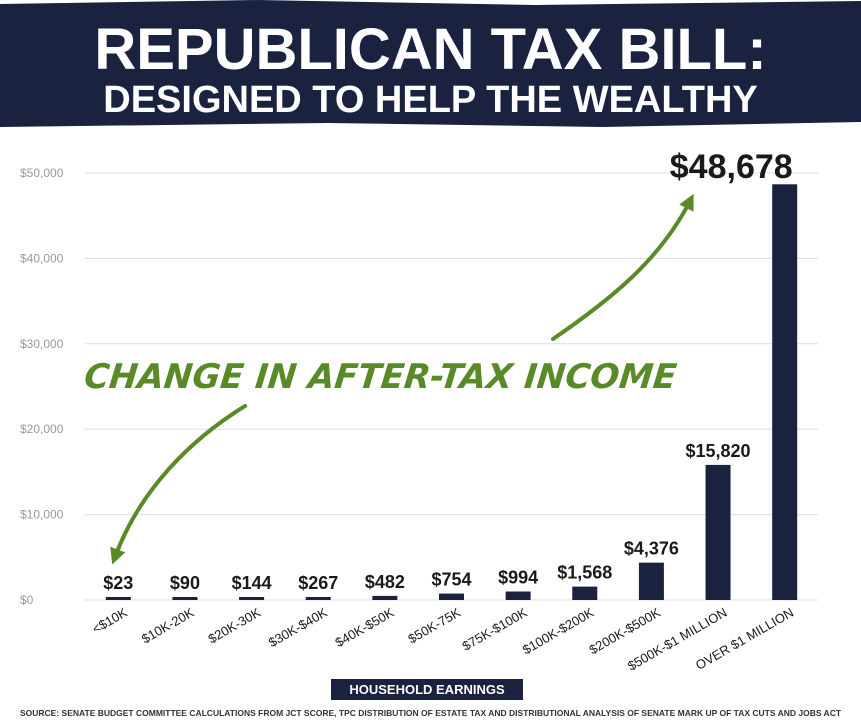 This screenshot has height=725, width=861. Describe the element at coordinates (651, 549) in the screenshot. I see `value-label: $4,376` at that location.